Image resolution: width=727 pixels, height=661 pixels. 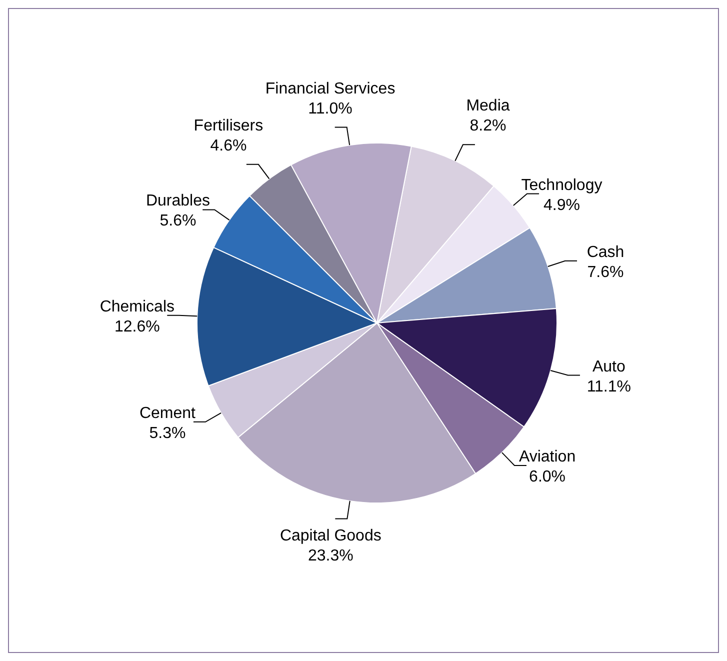 I want to click on slice-label: Capital Goods, so click(x=331, y=536).